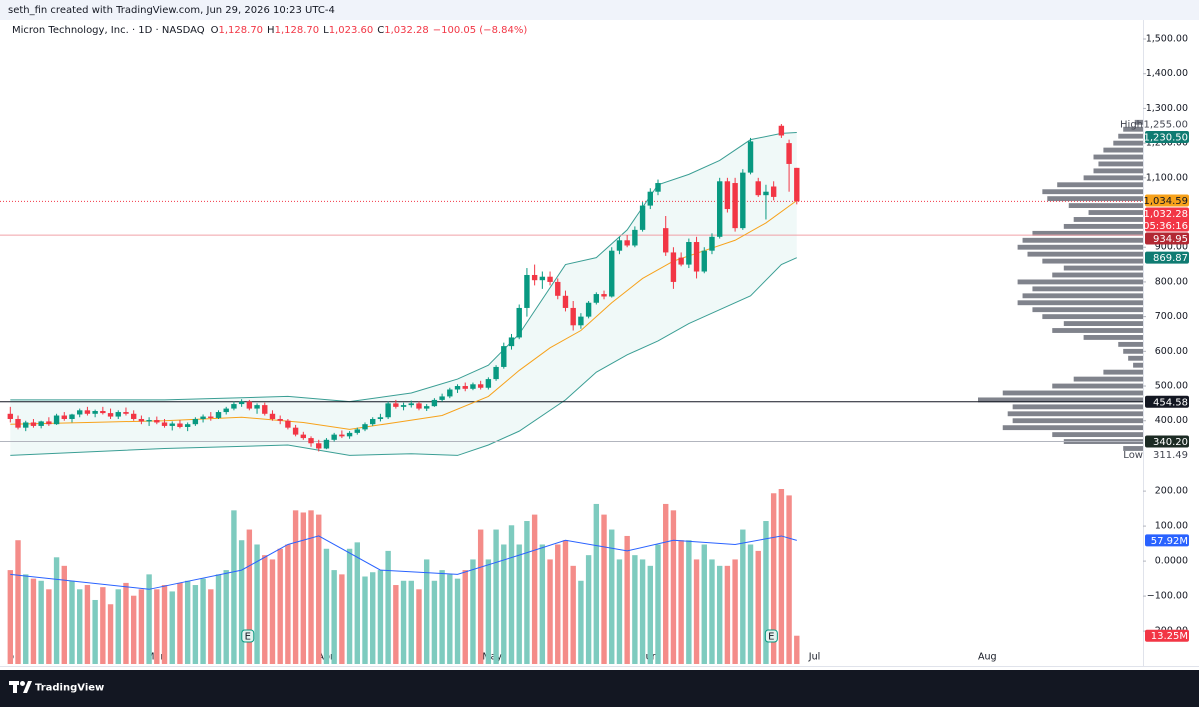  Describe the element at coordinates (1169, 636) in the screenshot. I see `volume-tag-label: 13.25M` at that location.